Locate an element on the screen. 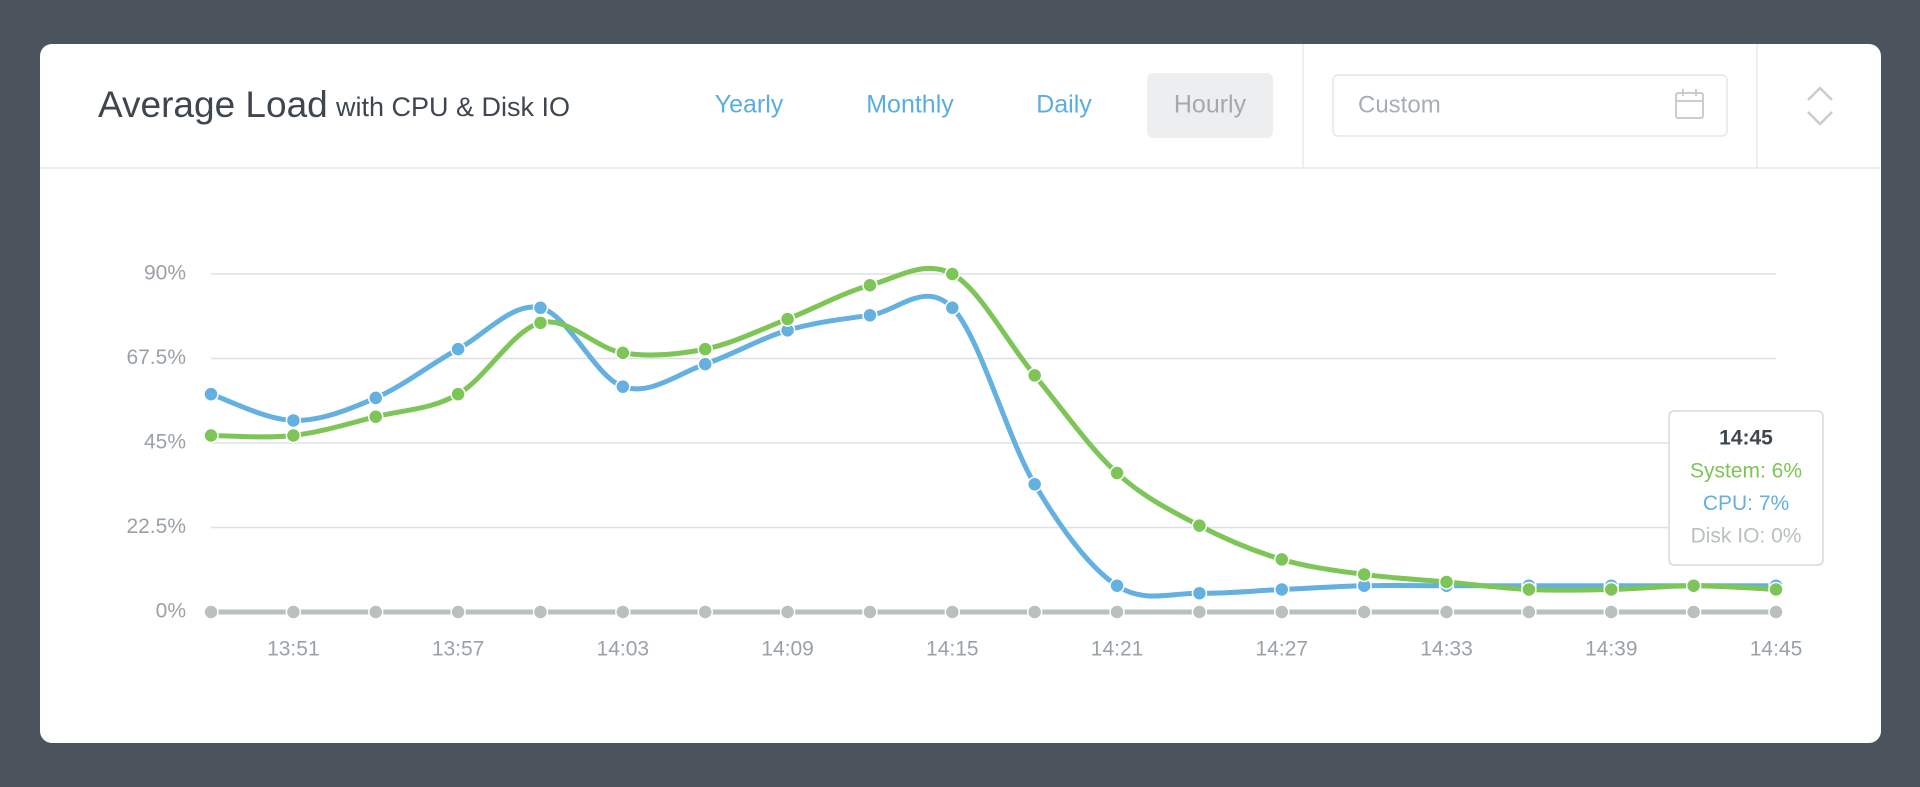 The width and height of the screenshot is (1920, 787). tooltip-title: 14:45 is located at coordinates (1746, 438).